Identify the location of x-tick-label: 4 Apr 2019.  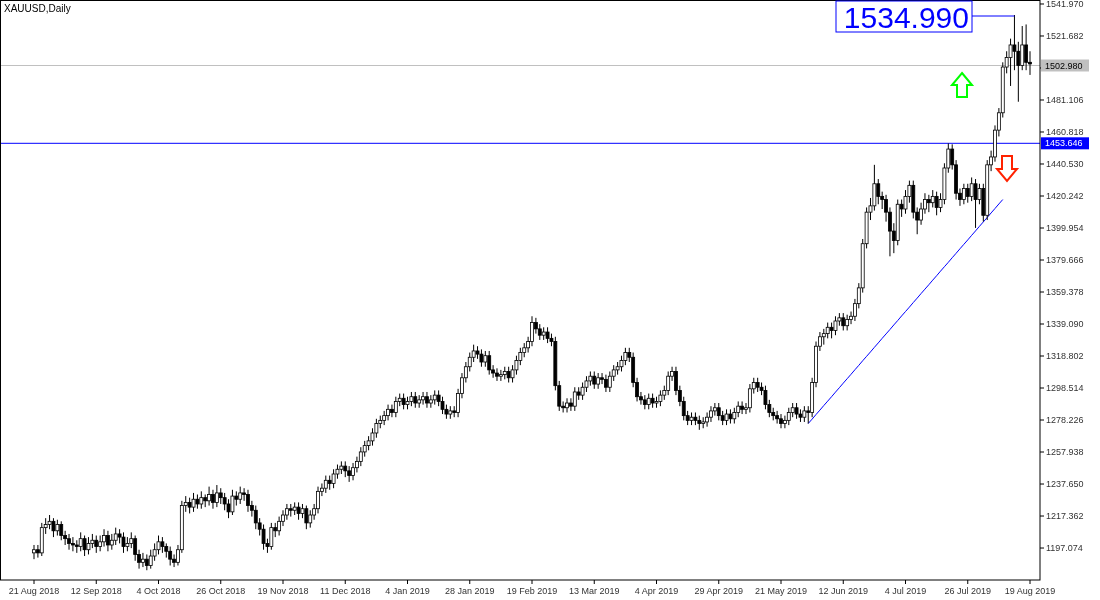
(656, 591).